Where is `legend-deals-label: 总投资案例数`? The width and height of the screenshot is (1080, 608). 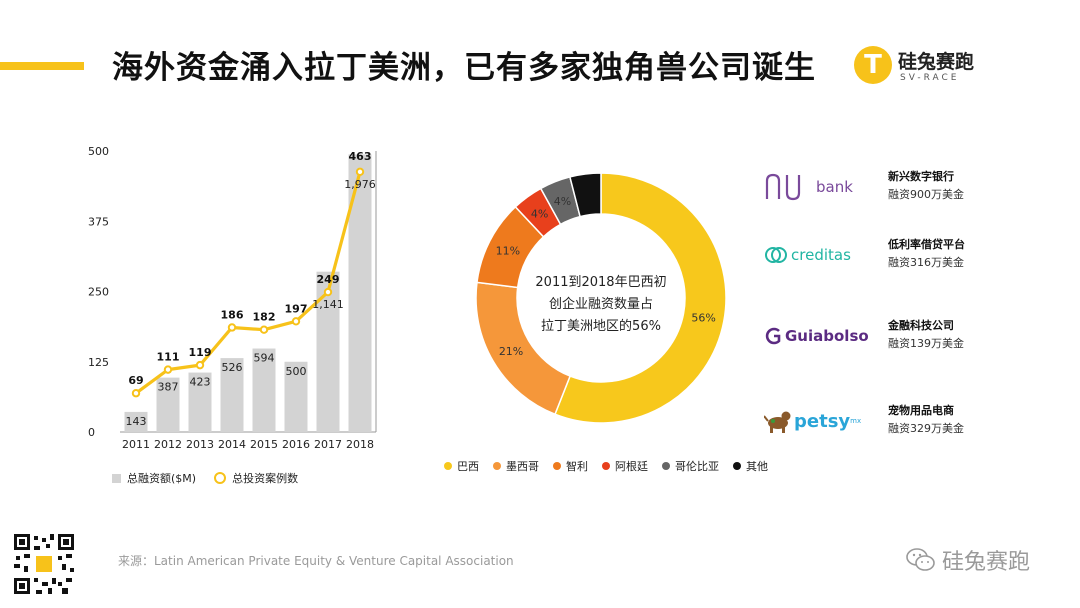 legend-deals-label: 总投资案例数 is located at coordinates (265, 478).